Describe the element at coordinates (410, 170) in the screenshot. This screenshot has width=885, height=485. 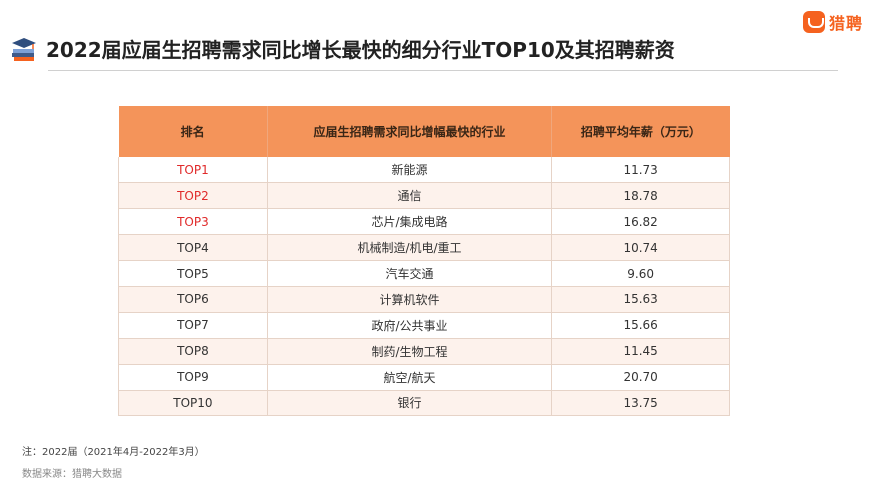
I see `industry-cell: 新能源` at that location.